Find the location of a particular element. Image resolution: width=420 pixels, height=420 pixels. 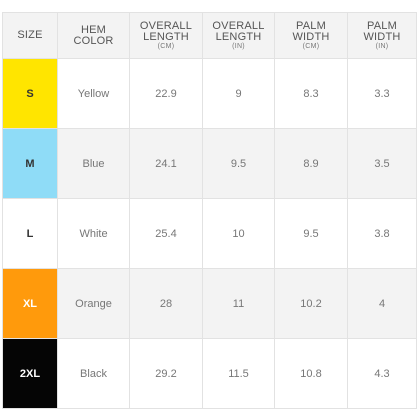

palm-width-in-cell: 3.8 is located at coordinates (382, 233).